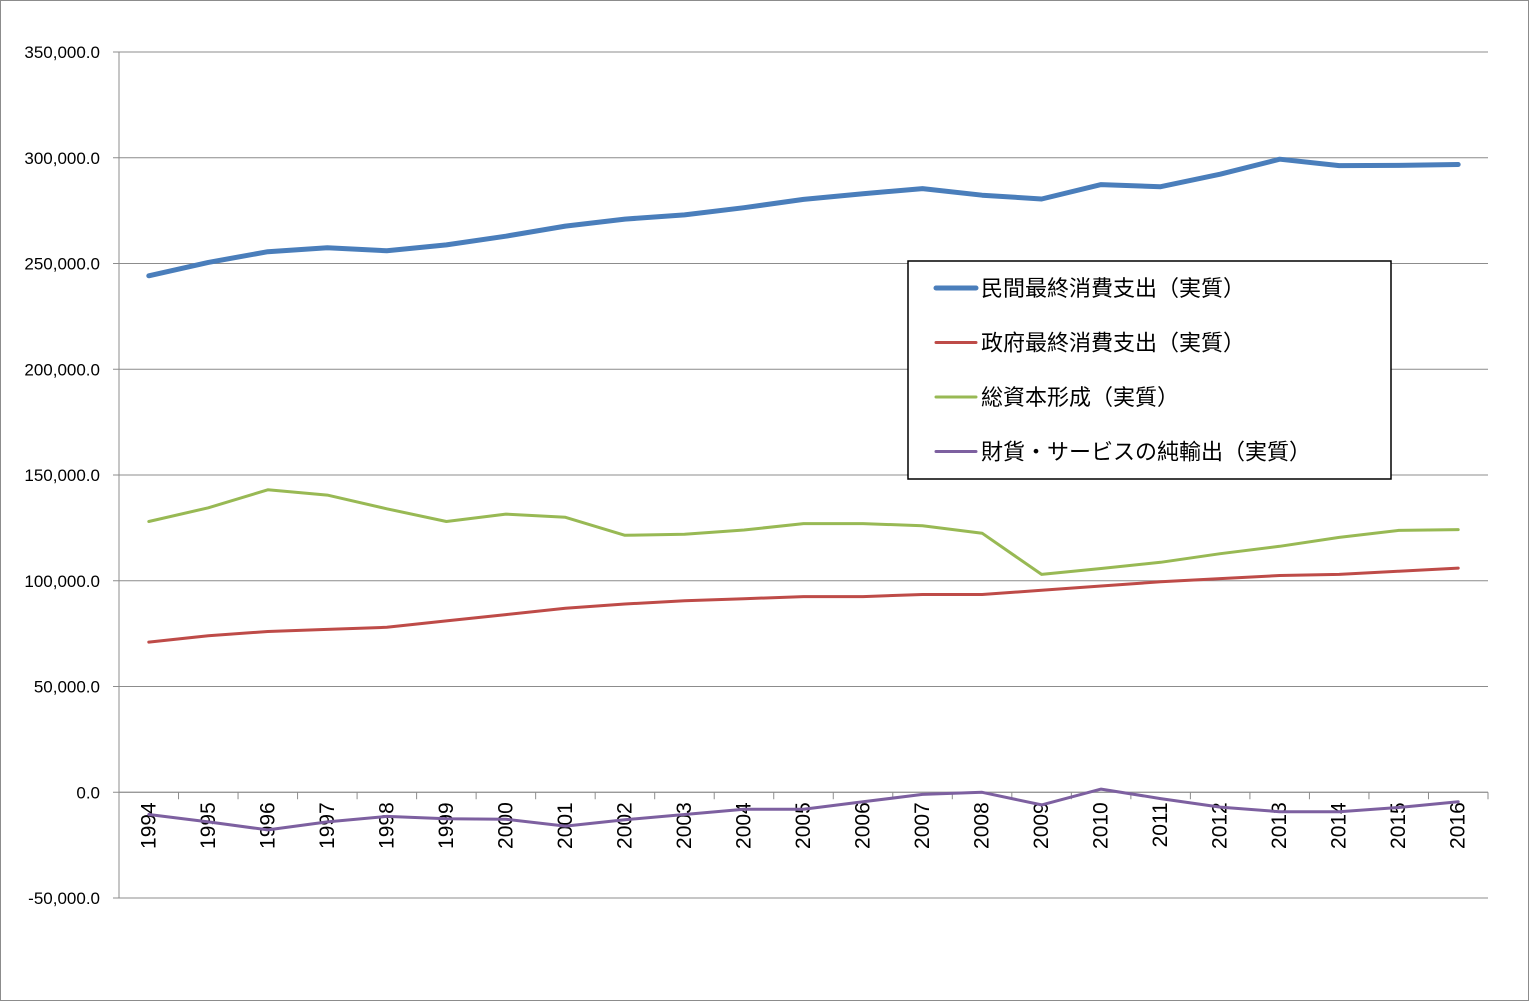 The image size is (1529, 1001). I want to click on x-tick-label: 1996, so click(267, 825).